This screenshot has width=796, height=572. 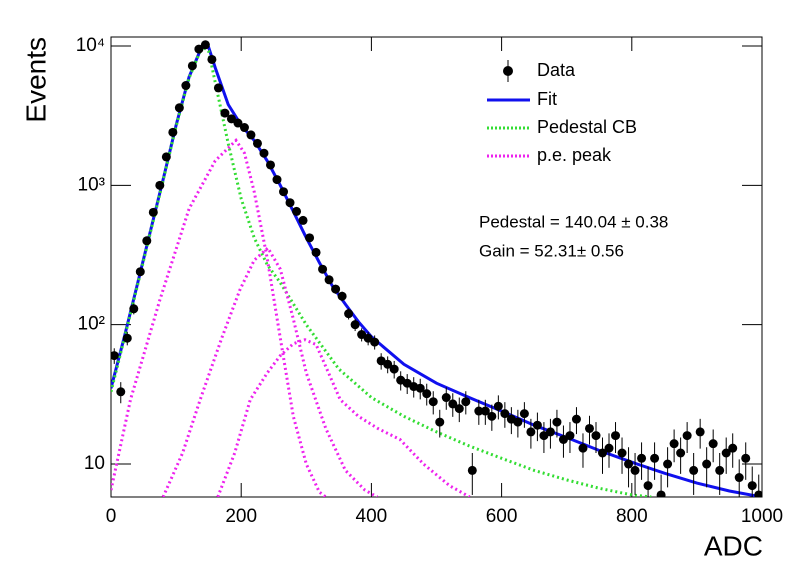 I want to click on legend-label: p.e. peak, so click(x=574, y=155).